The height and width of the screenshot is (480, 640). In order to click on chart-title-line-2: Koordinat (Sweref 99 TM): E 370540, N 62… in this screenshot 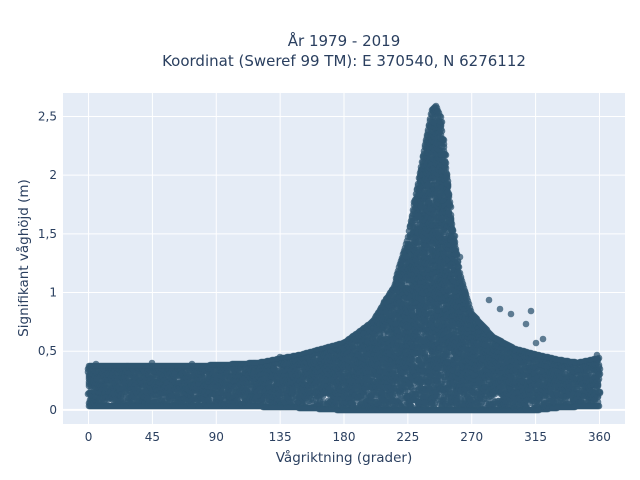, I will do `click(344, 61)`.